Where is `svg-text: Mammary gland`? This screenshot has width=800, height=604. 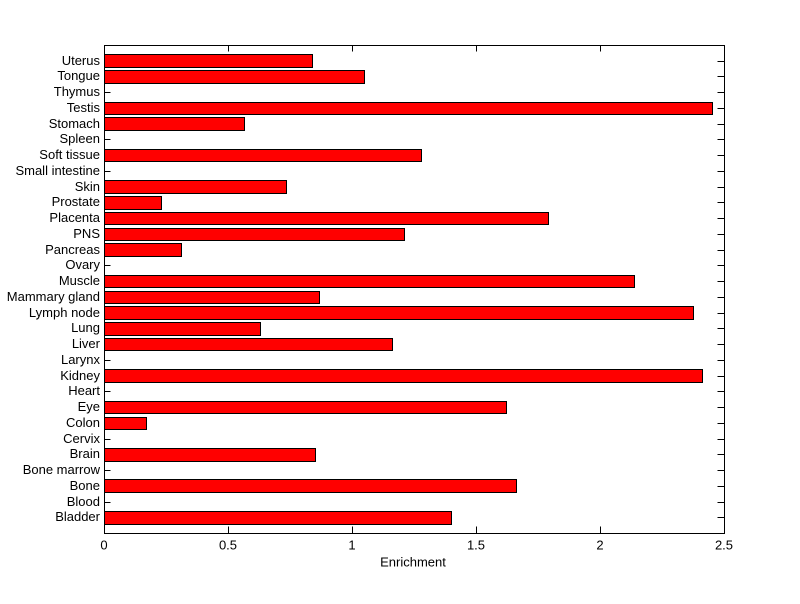 svg-text: Mammary gland is located at coordinates (53, 296).